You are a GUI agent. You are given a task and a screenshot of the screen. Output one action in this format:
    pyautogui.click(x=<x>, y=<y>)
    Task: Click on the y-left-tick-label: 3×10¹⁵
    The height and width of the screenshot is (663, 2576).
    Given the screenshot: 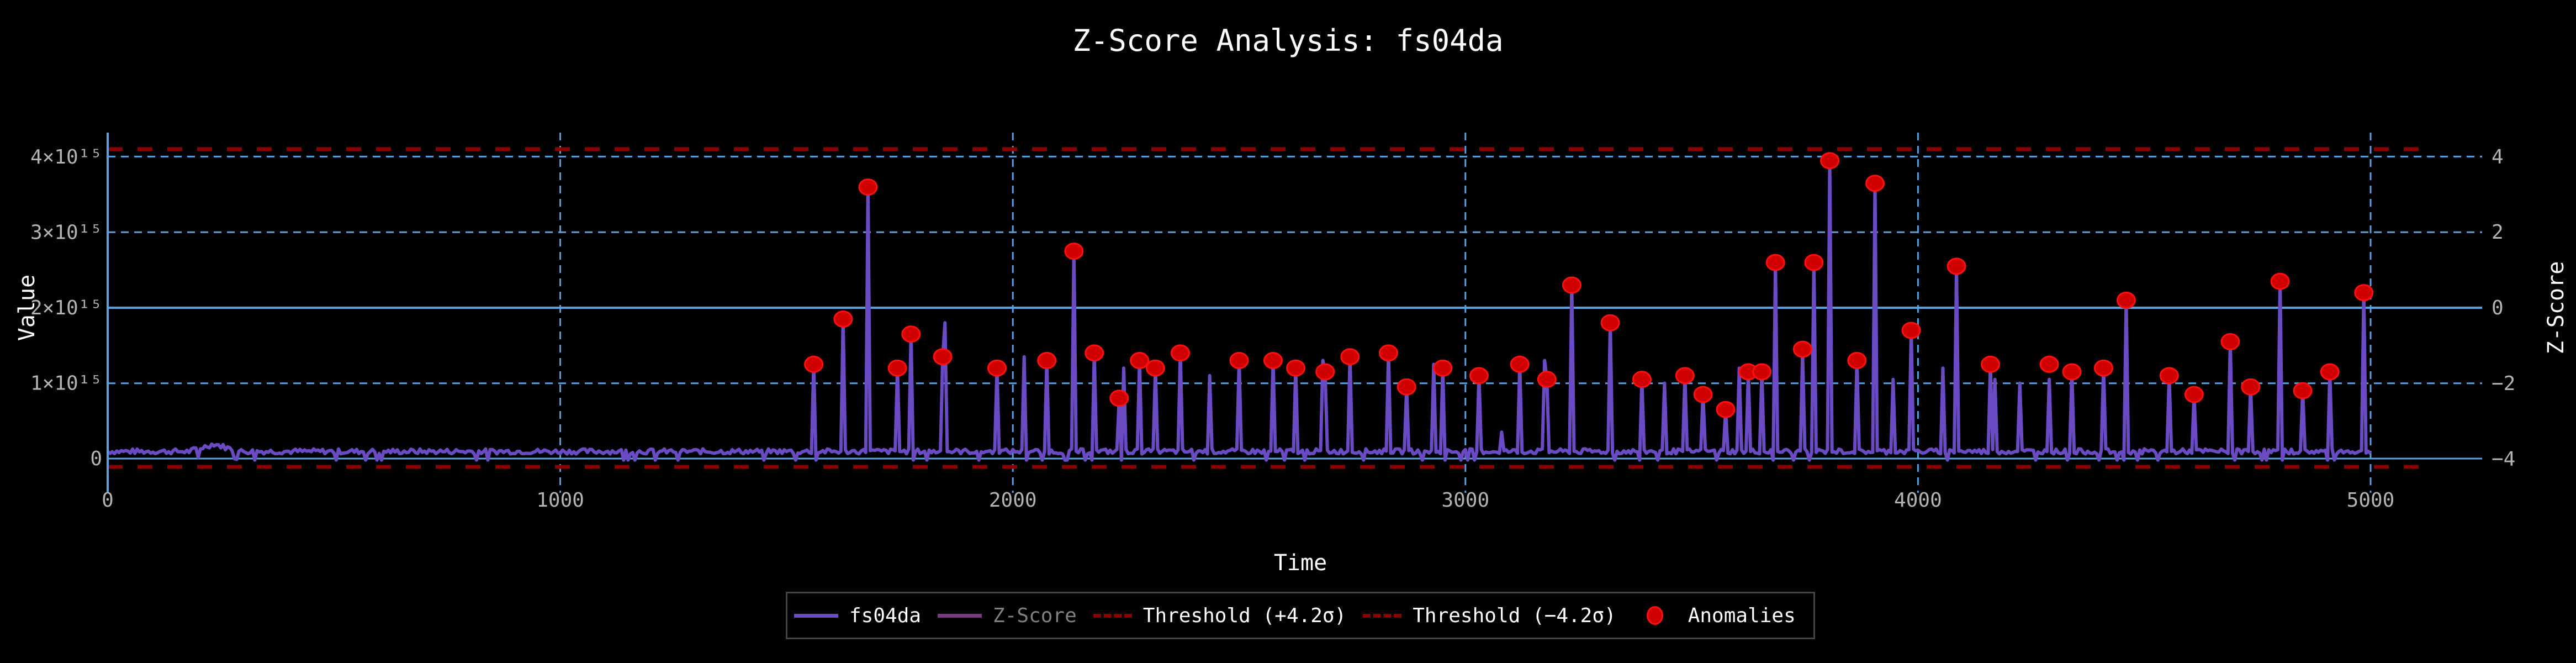 What is the action you would take?
    pyautogui.click(x=66, y=233)
    